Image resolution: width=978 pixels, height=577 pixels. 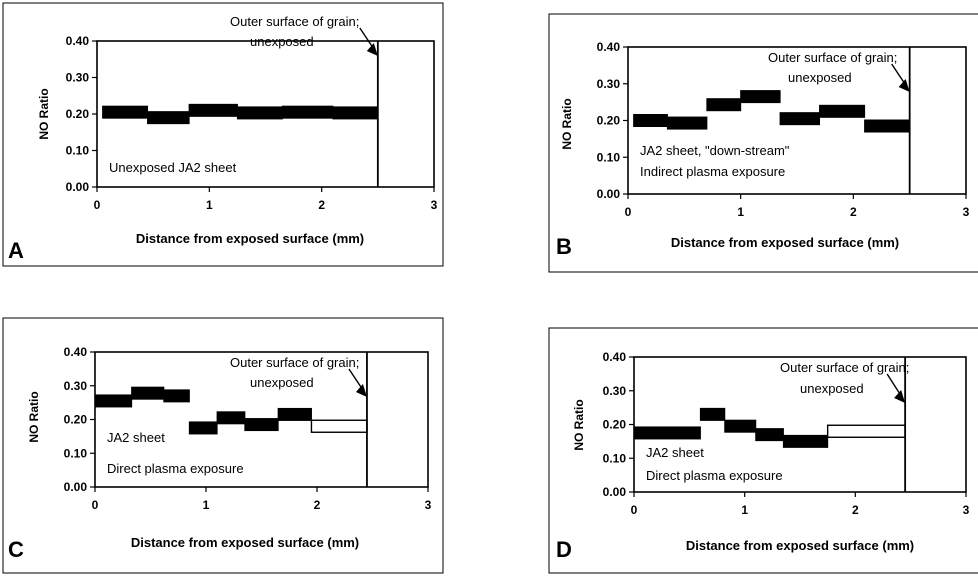 What do you see at coordinates (715, 150) in the screenshot?
I see `sample-label: JA2 sheet, "down-stream"` at bounding box center [715, 150].